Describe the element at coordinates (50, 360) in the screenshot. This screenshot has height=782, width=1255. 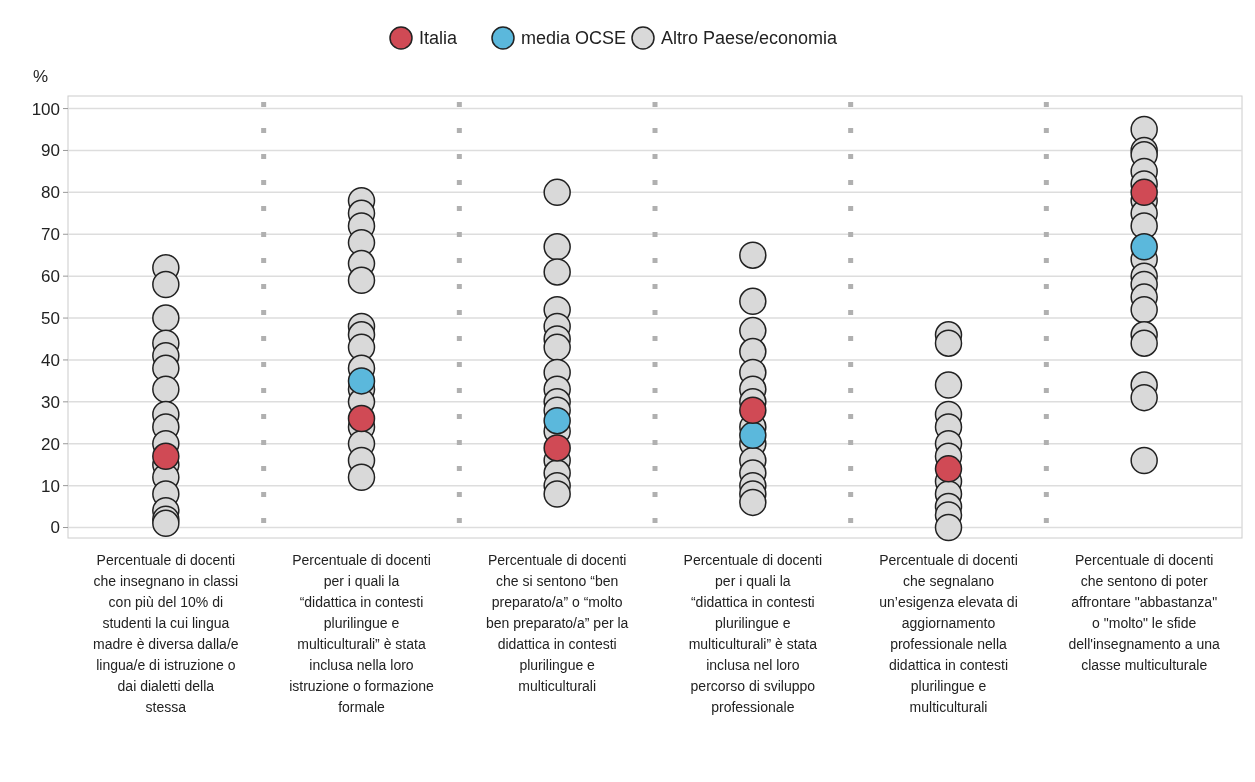
I see `y-tick-label: 40` at that location.